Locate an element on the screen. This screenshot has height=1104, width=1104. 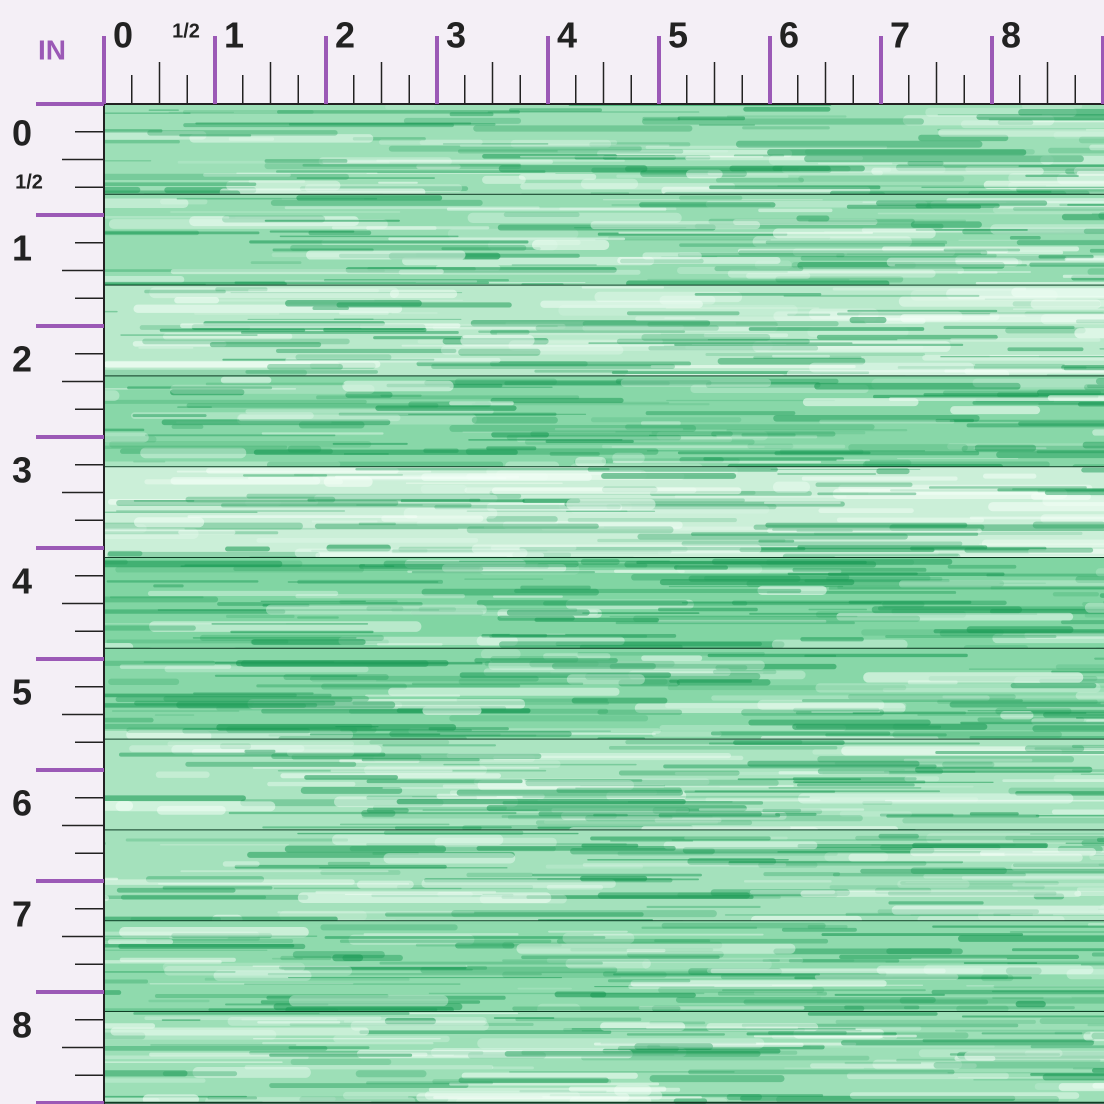
left-ruler-label: 3 is located at coordinates (22, 470).